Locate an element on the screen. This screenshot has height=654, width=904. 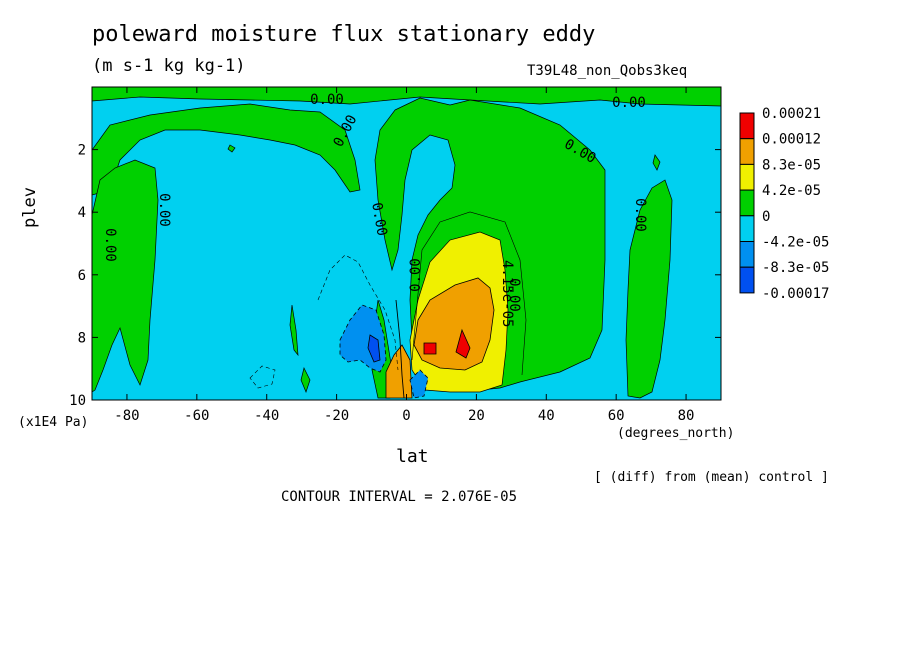
colorbar-label: 4.2e-05 is located at coordinates (791, 191).